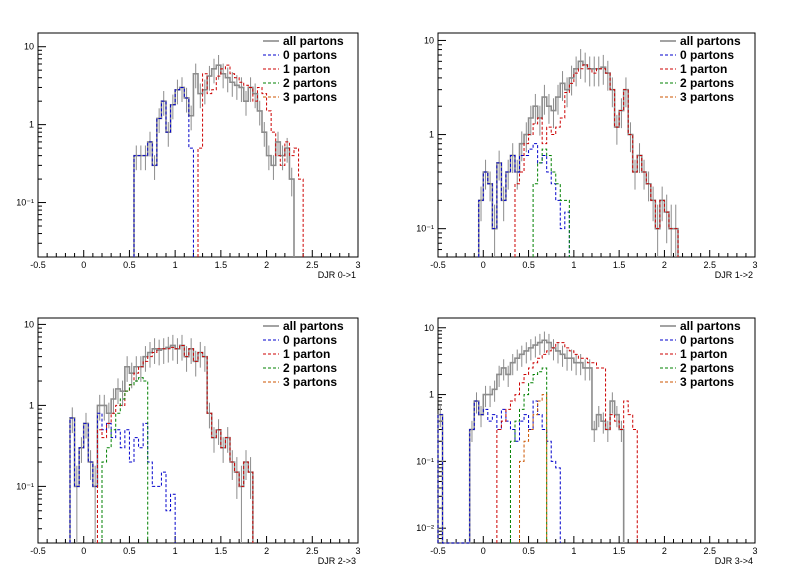 The height and width of the screenshot is (572, 796). What do you see at coordinates (337, 275) in the screenshot?
I see `x-axis-label: DJR 0->1` at bounding box center [337, 275].